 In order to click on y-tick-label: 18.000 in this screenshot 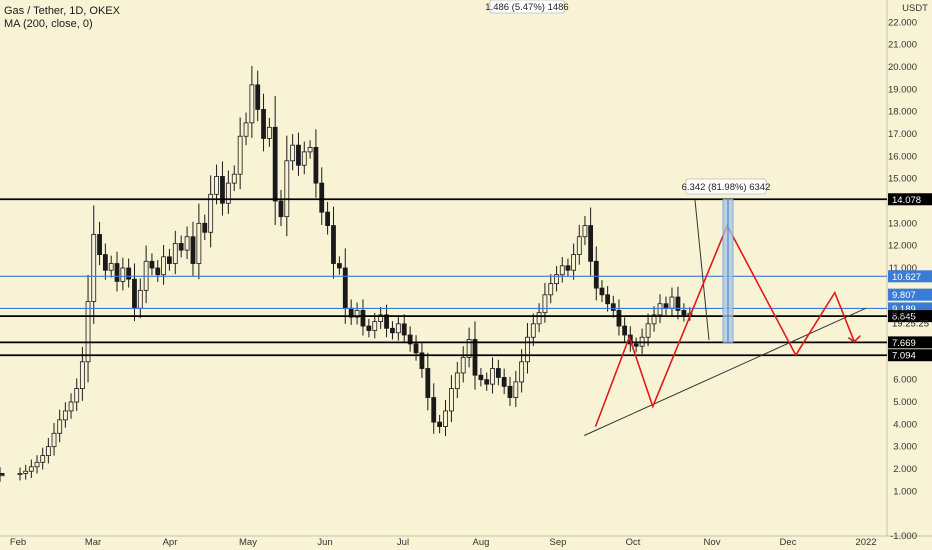, I will do `click(902, 112)`.